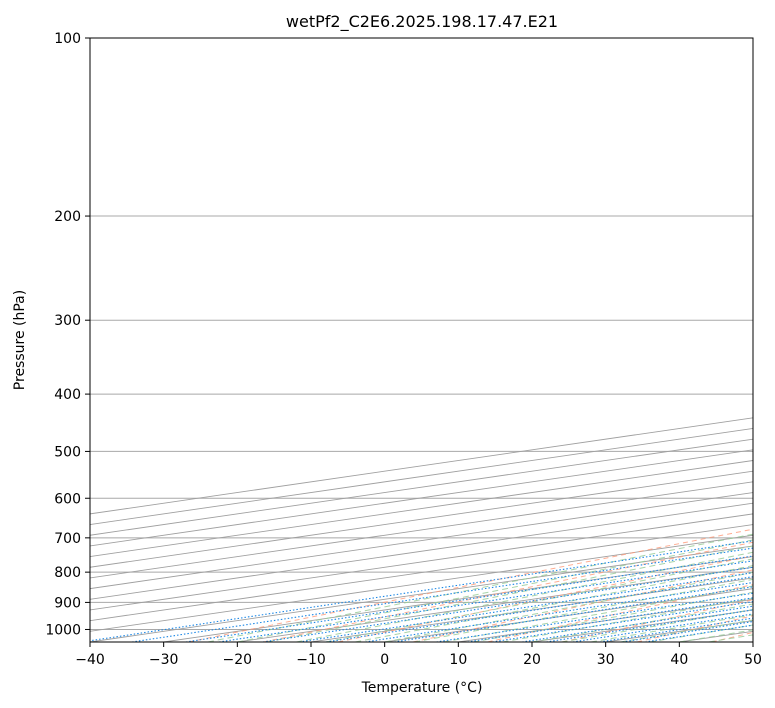 This screenshot has height=708, width=775. What do you see at coordinates (311, 660) in the screenshot?
I see `x-tick-label: −10` at bounding box center [311, 660].